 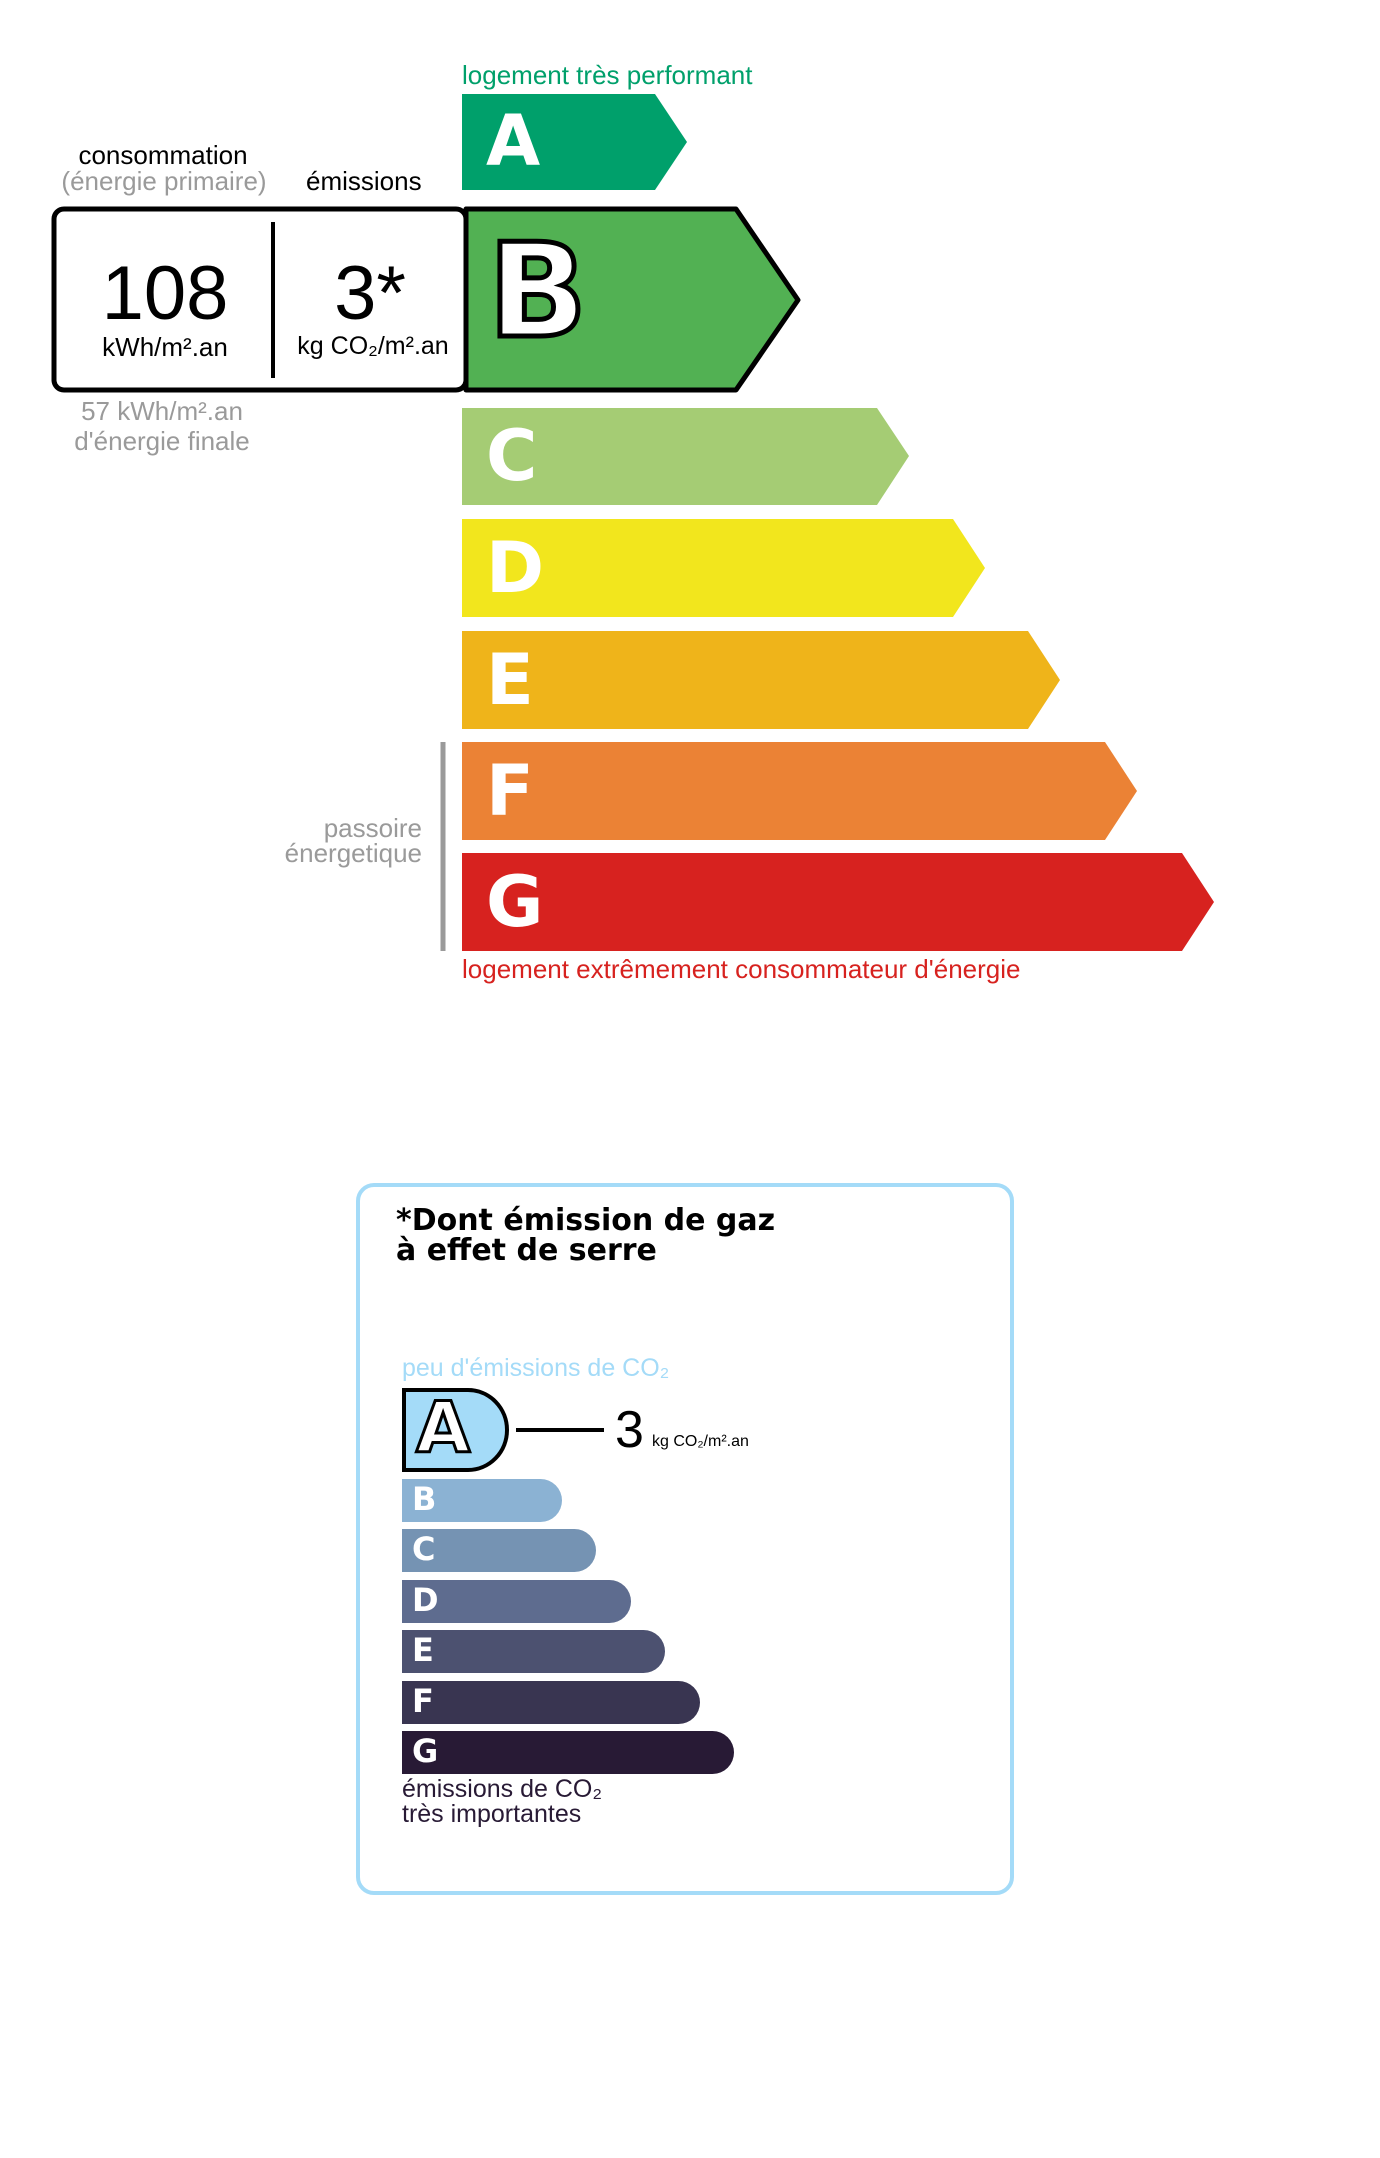 What do you see at coordinates (163, 155) in the screenshot?
I see `consumption-header: consommation` at bounding box center [163, 155].